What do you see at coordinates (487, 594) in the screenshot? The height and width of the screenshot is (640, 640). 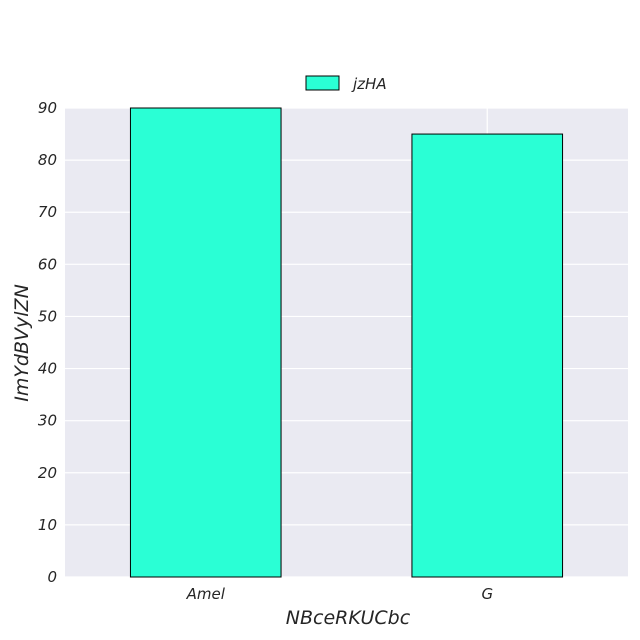 I see `x-tick-label: G` at bounding box center [487, 594].